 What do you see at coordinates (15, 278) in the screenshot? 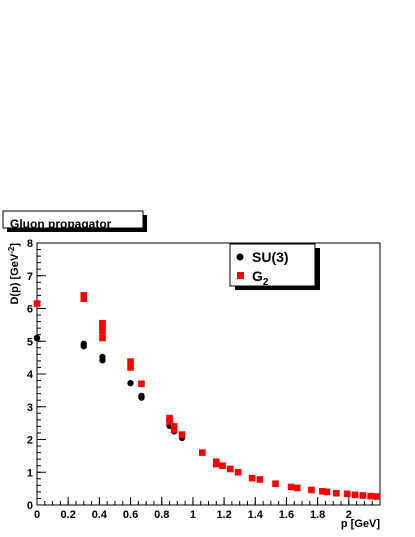
I see `y-axis-title-main: D(p) [GeV` at bounding box center [15, 278].